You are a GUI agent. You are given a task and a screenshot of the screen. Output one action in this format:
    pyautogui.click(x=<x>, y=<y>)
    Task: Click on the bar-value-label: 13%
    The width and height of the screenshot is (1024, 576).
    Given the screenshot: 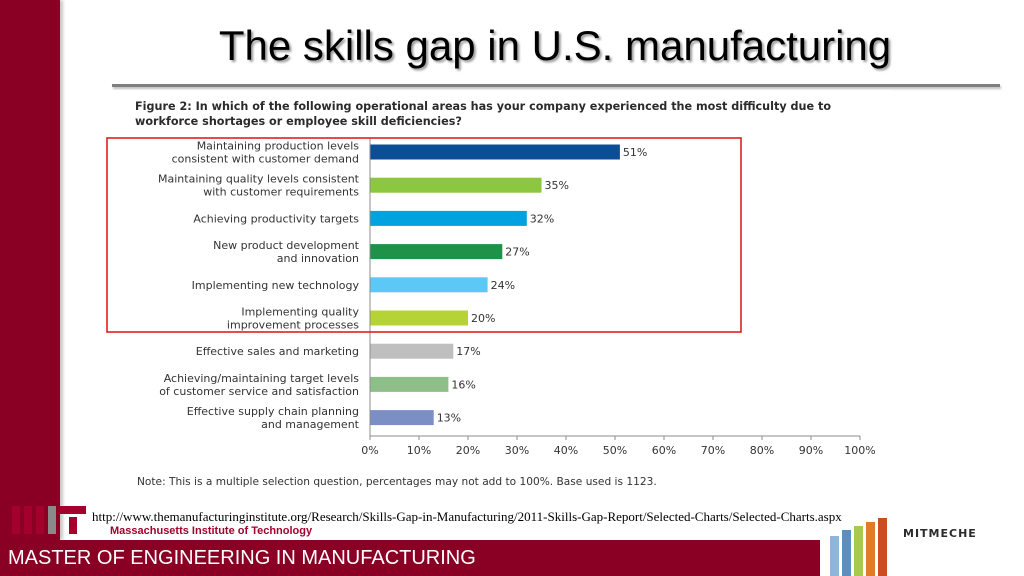 What is the action you would take?
    pyautogui.click(x=449, y=418)
    